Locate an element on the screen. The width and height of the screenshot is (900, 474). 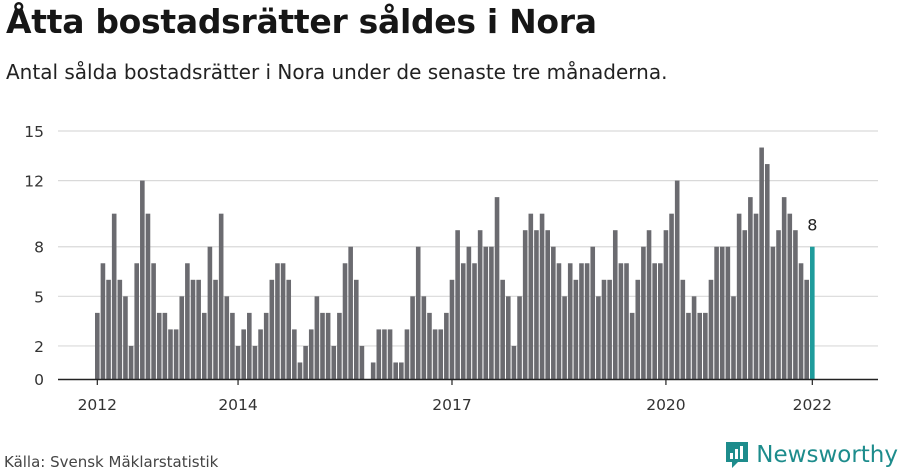
x-tick-label: 2014 is located at coordinates (237, 405).